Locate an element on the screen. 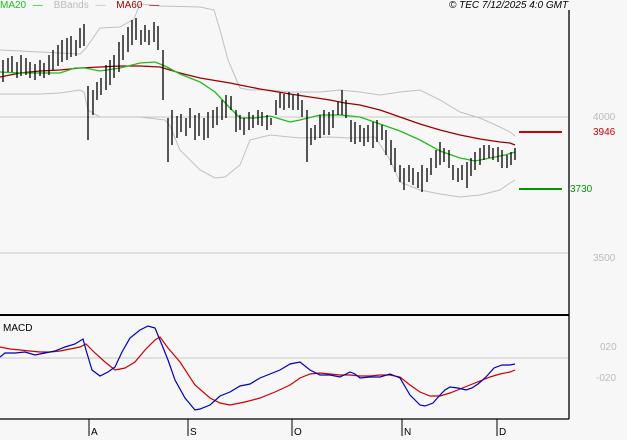 The height and width of the screenshot is (440, 627). legend-bbands: BBands — is located at coordinates (79, 5).